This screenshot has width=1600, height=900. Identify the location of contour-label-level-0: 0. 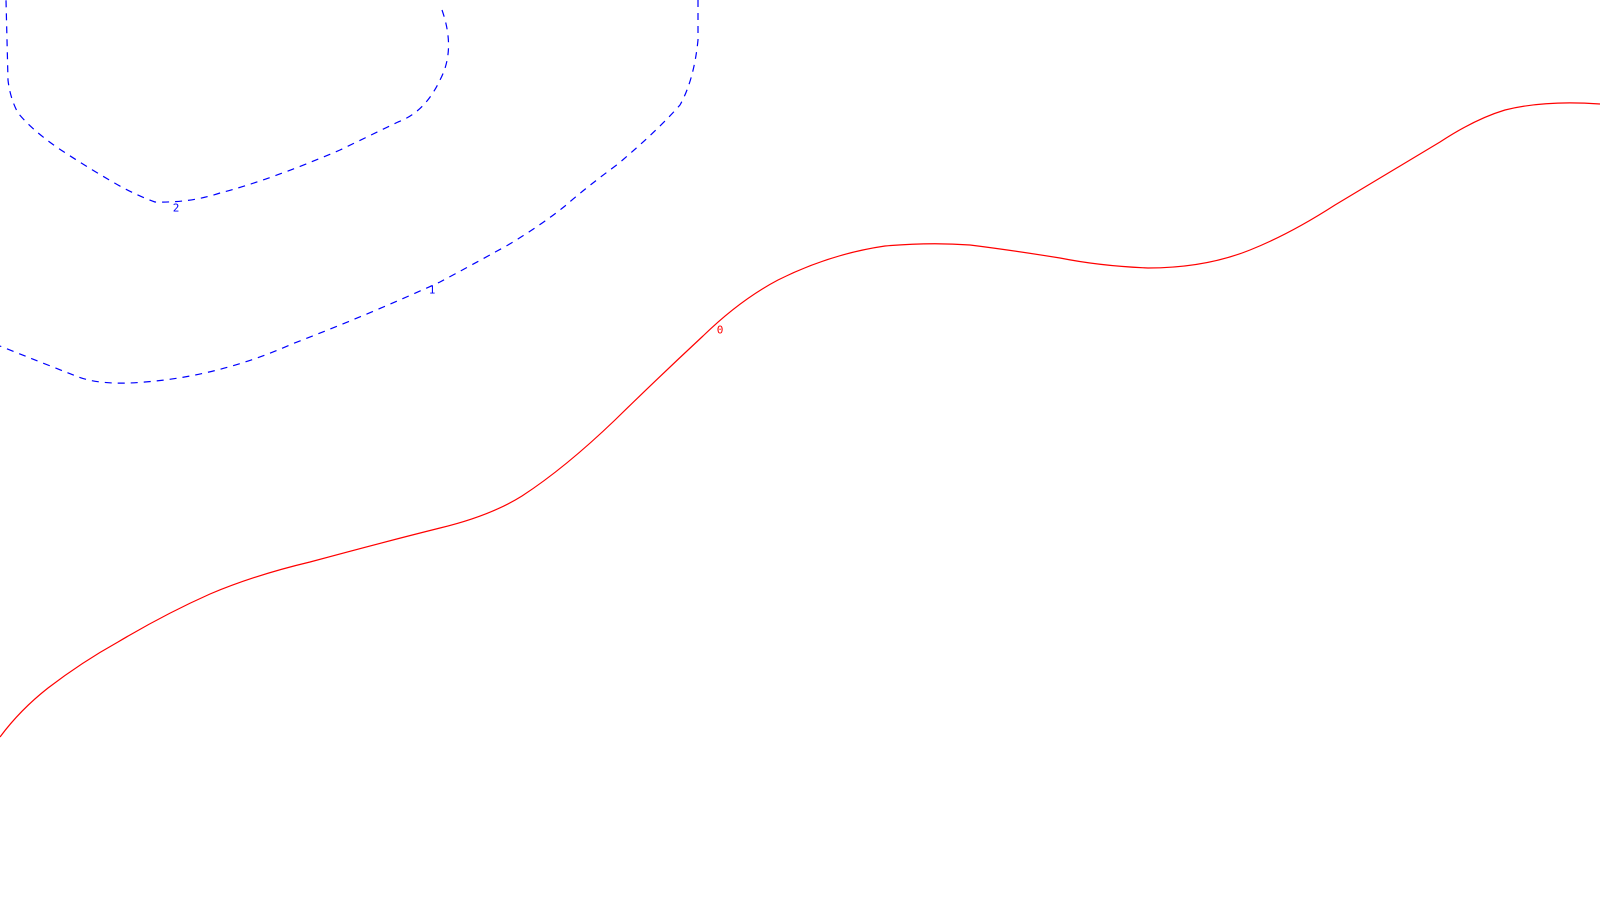
(720, 330).